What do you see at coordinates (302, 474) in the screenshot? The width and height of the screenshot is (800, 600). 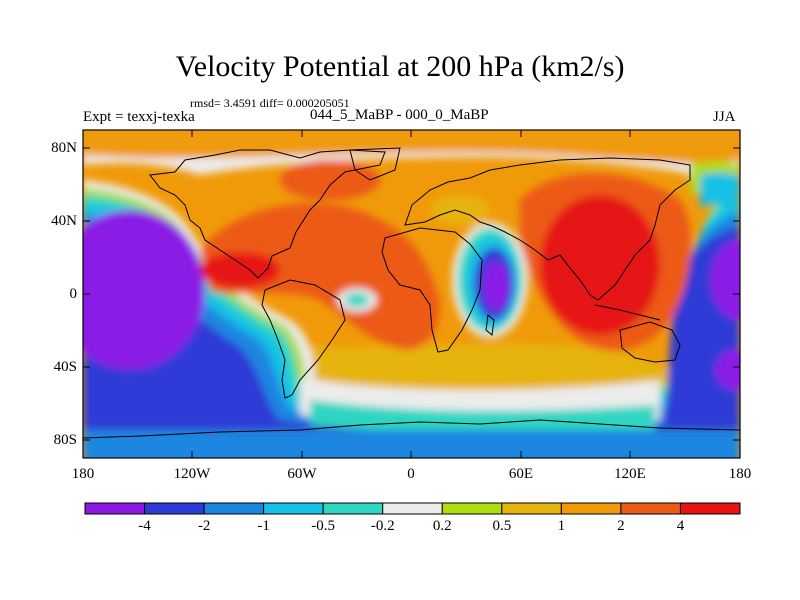 I see `lon-tick-label: 60W` at bounding box center [302, 474].